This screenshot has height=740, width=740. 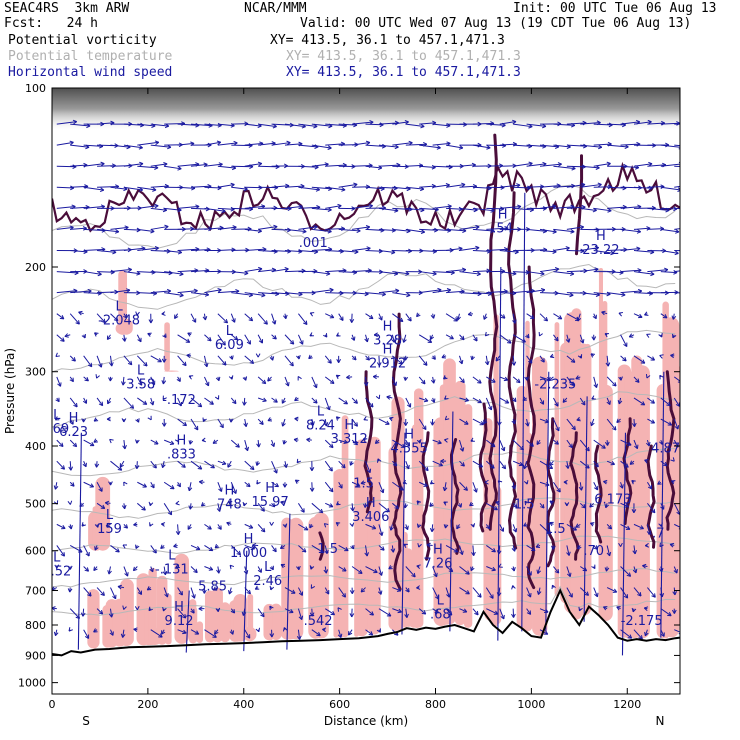 What do you see at coordinates (366, 197) in the screenshot?
I see `tropopause-pv-contour` at bounding box center [366, 197].